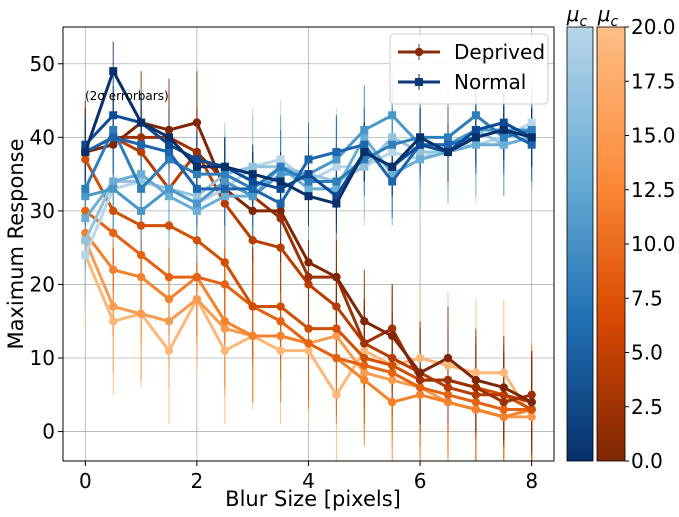 Image resolution: width=679 pixels, height=517 pixels. What do you see at coordinates (313, 499) in the screenshot?
I see `x-axis-label: Blur Size [pixels]` at bounding box center [313, 499].